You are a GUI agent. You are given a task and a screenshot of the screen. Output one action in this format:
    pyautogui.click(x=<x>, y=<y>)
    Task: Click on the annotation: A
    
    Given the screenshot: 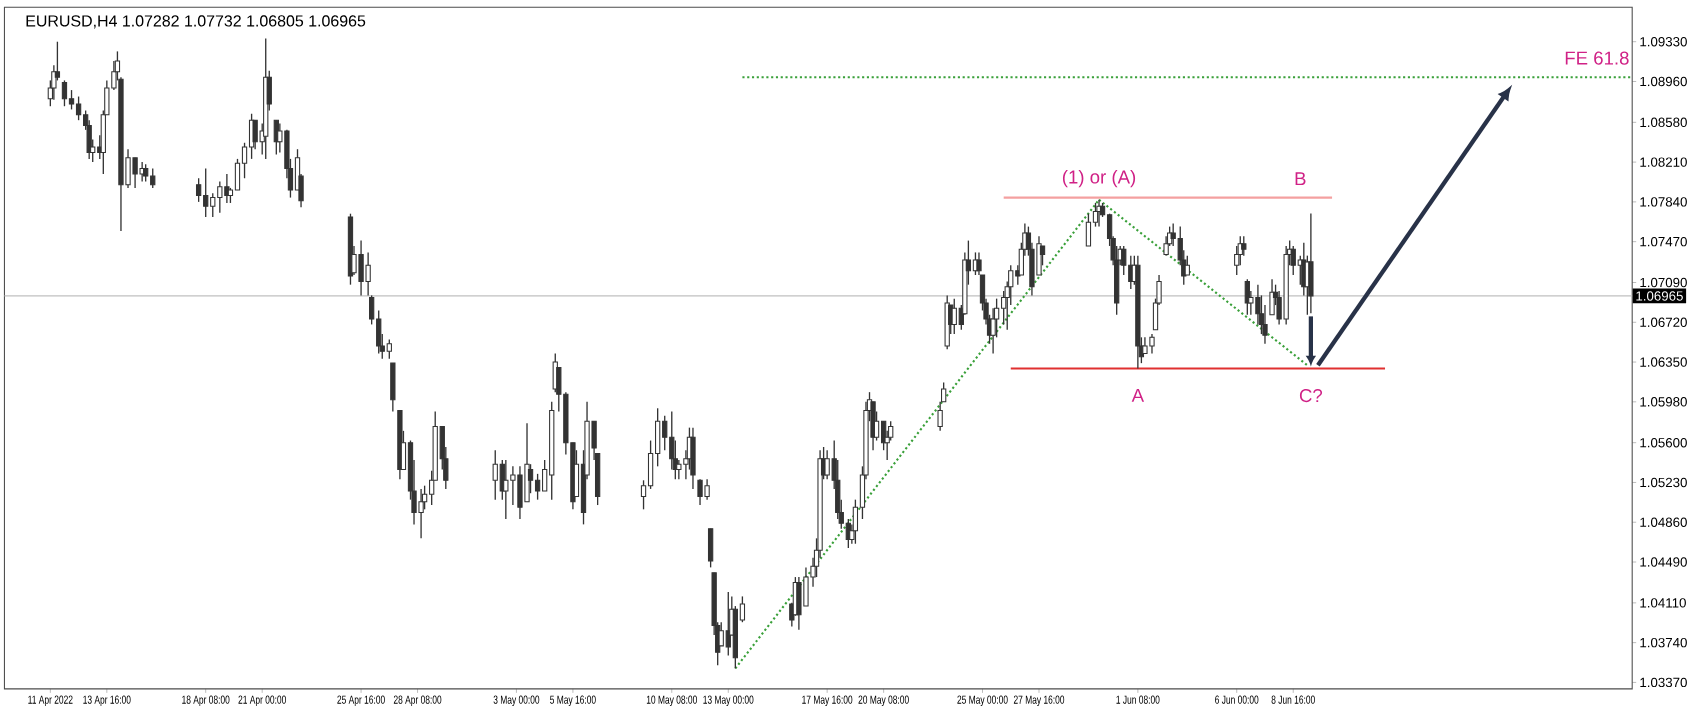 What is the action you would take?
    pyautogui.click(x=1138, y=395)
    